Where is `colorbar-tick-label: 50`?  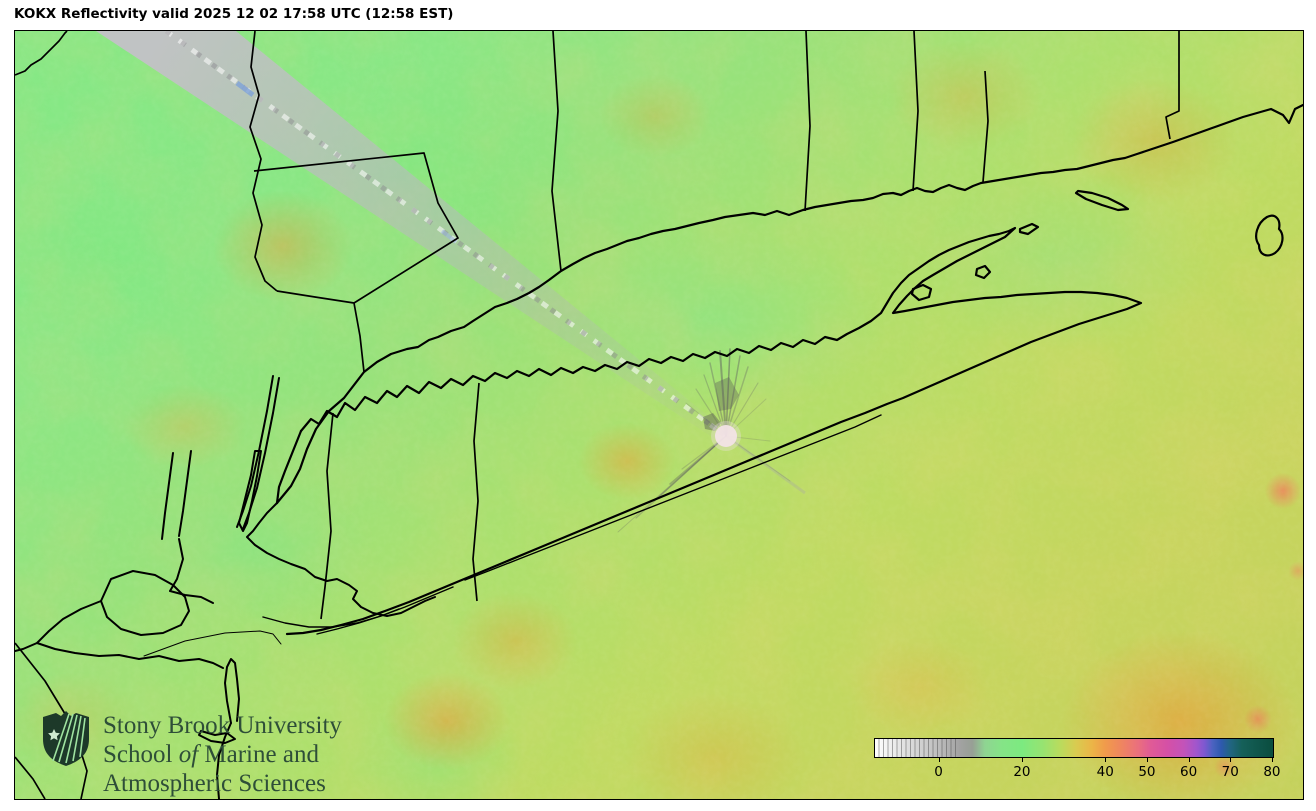 colorbar-tick-label: 50 is located at coordinates (1147, 772).